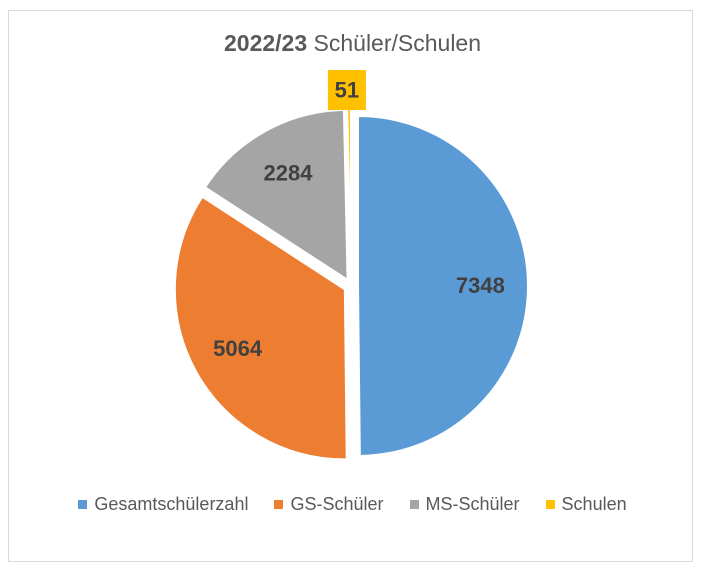  What do you see at coordinates (397, 43) in the screenshot?
I see `chart-title-text: Schüler/Schulen` at bounding box center [397, 43].